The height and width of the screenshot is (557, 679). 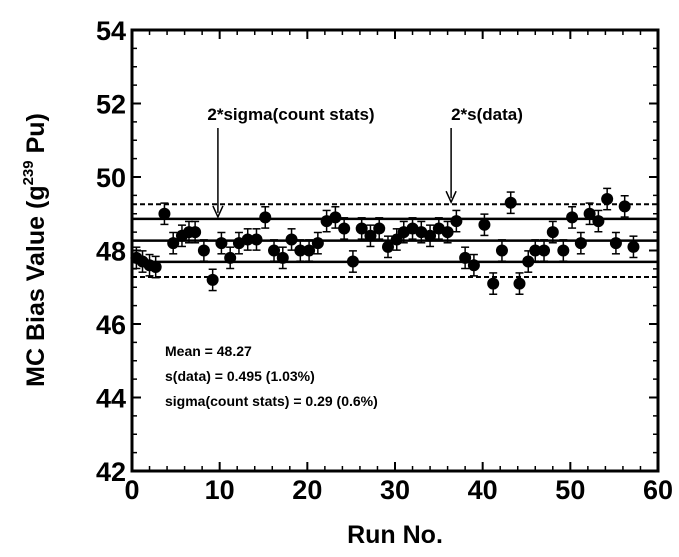 What do you see at coordinates (395, 535) in the screenshot?
I see `x-axis-label: Run No.` at bounding box center [395, 535].